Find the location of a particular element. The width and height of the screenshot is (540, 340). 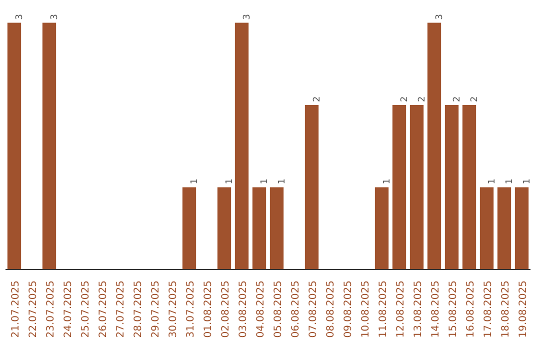

x-tick-label: 18.08.2025 is located at coordinates (506, 309).